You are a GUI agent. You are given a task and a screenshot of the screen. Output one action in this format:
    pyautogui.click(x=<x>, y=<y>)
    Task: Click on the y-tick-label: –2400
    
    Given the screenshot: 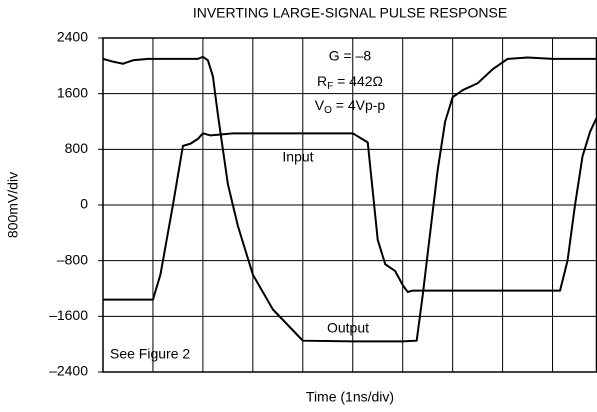 What is the action you would take?
    pyautogui.click(x=68, y=371)
    